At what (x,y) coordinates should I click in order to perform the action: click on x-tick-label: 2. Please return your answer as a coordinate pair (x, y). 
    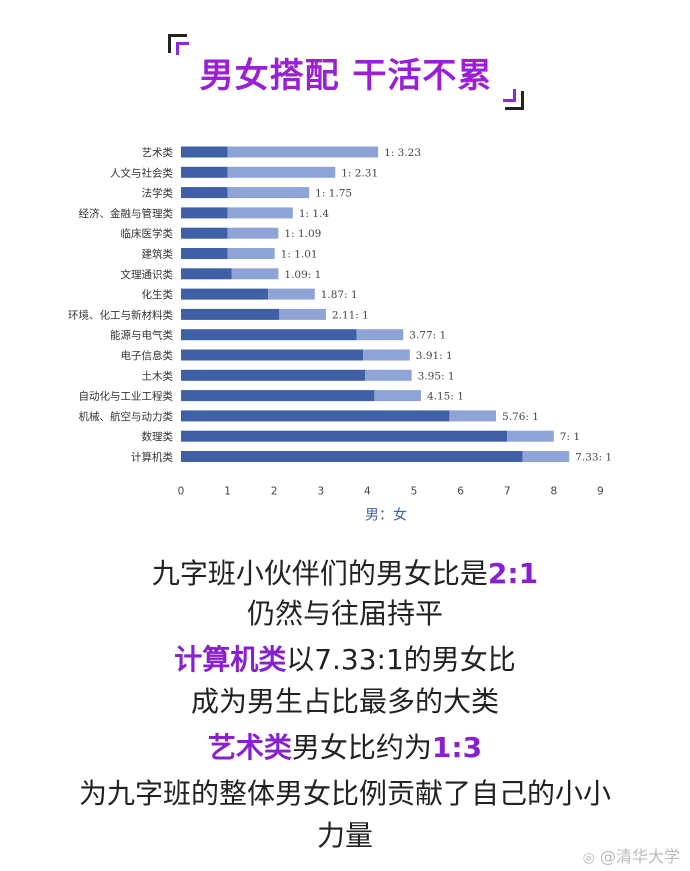
    Looking at the image, I should click on (274, 492).